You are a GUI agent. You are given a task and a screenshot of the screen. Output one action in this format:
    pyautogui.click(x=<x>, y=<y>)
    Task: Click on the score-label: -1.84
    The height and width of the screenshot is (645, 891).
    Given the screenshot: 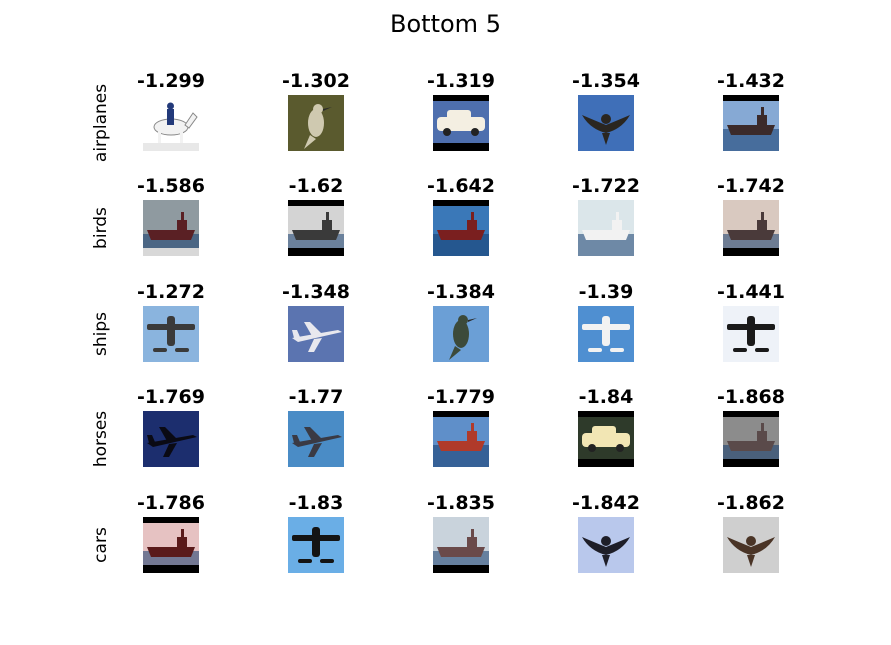 What is the action you would take?
    pyautogui.click(x=606, y=397)
    